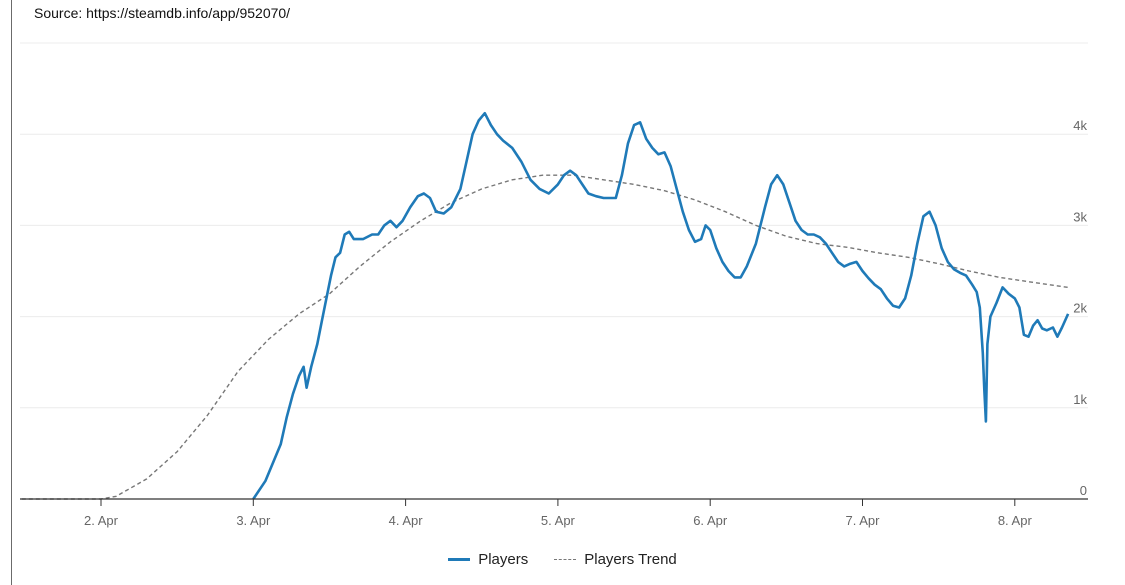 This screenshot has height=585, width=1125. I want to click on y-tick-label: 4k, so click(1080, 125).